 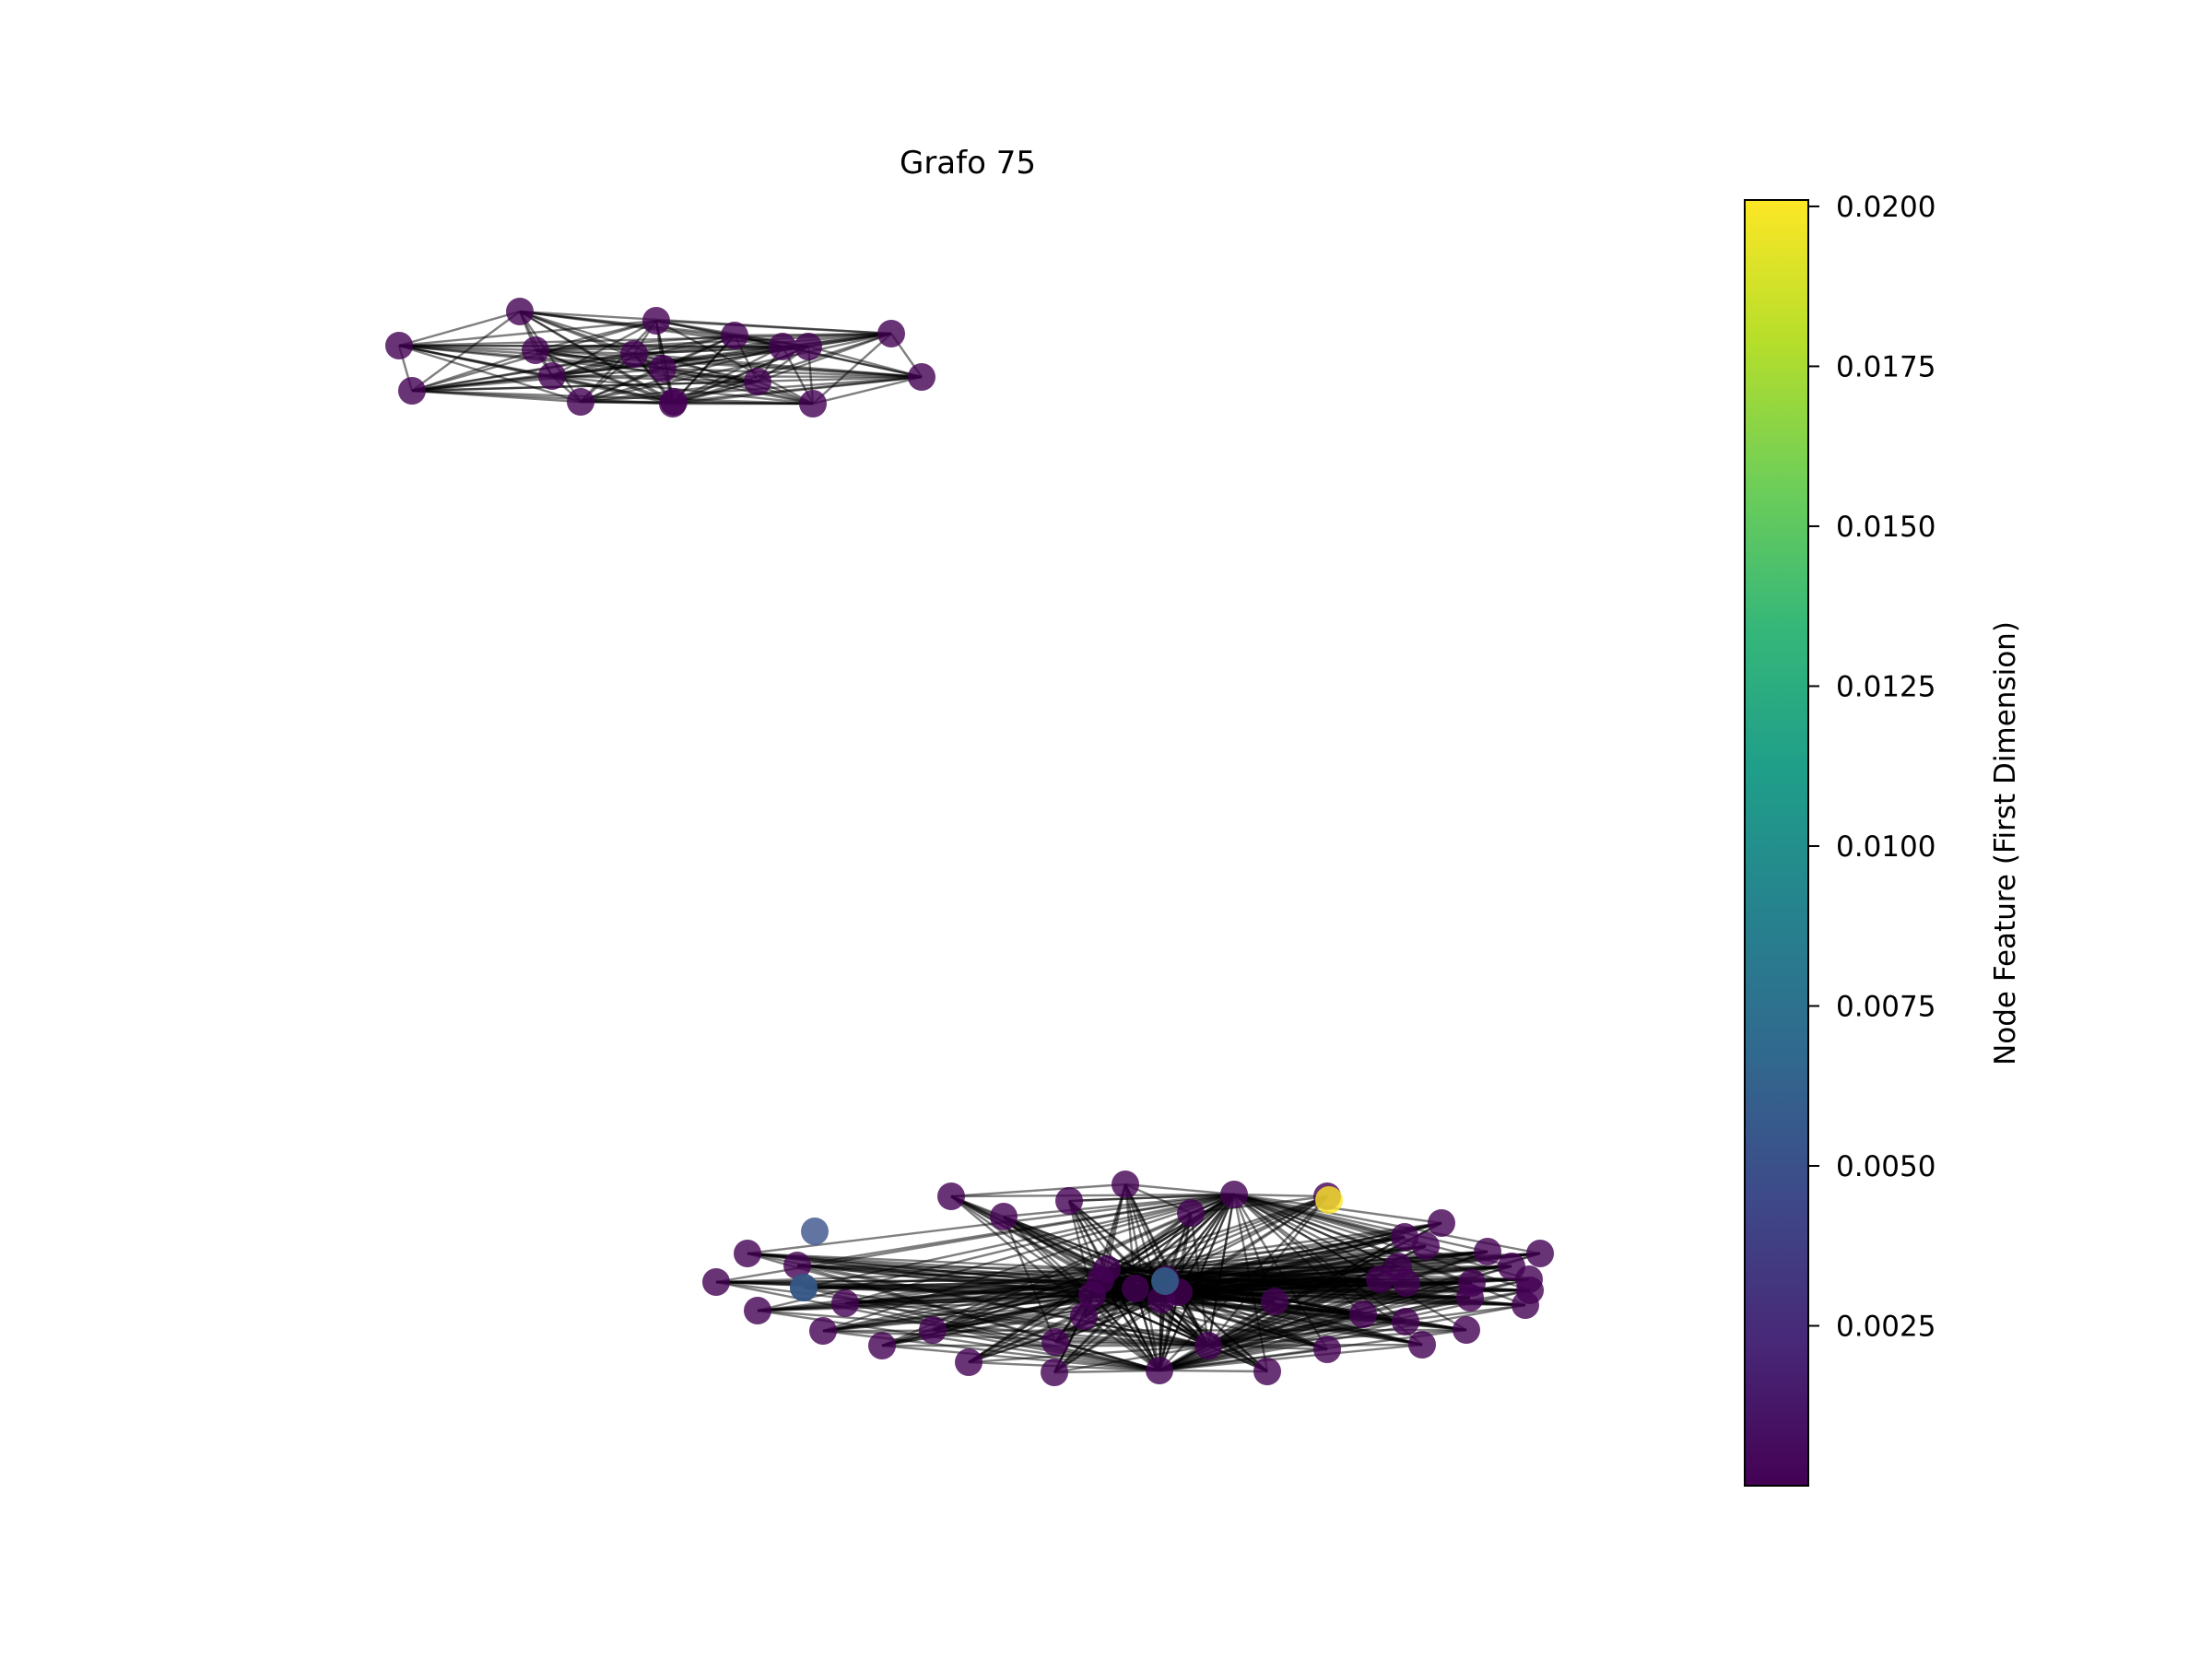 I want to click on colorbar-tick-label: 0.0025, so click(x=1886, y=1326).